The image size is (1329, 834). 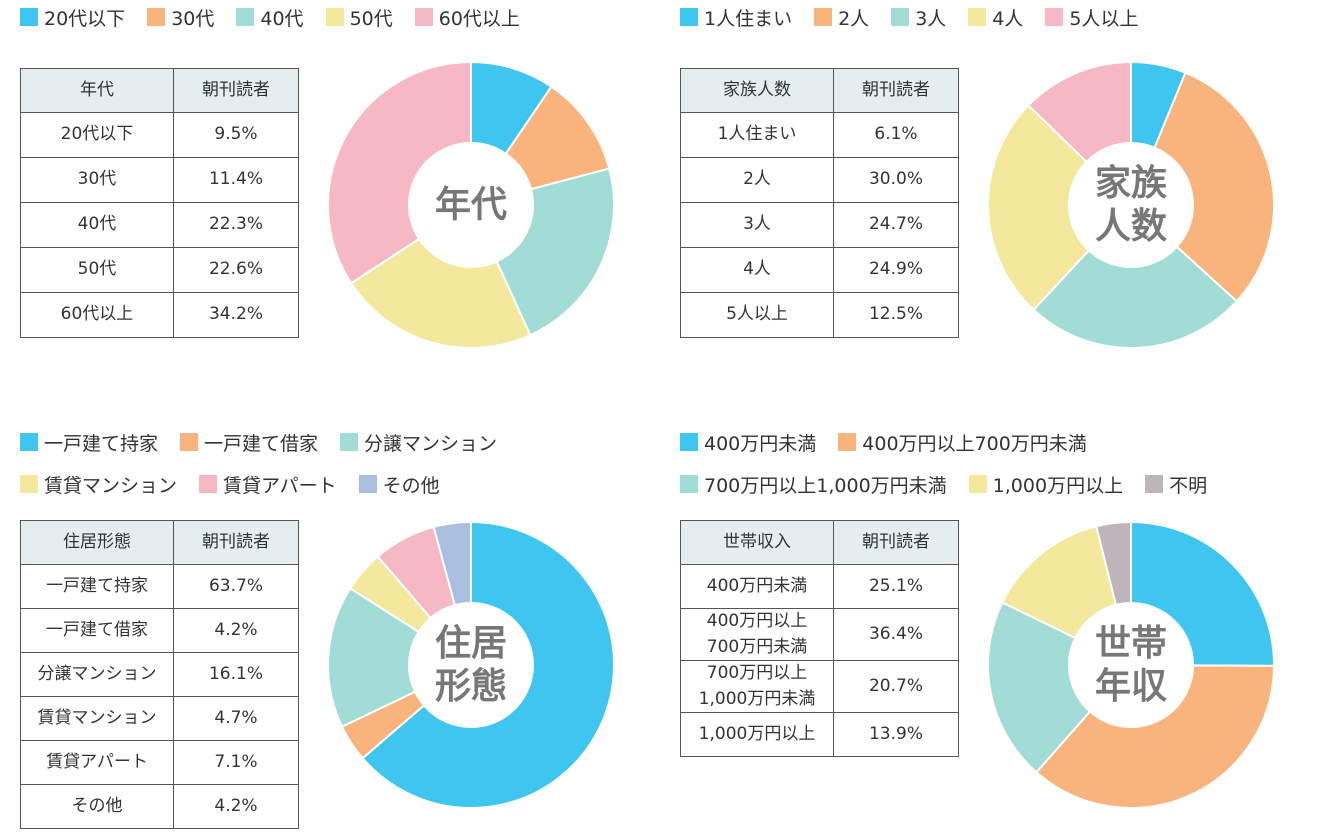 I want to click on table-header: 家族人数, so click(x=757, y=90).